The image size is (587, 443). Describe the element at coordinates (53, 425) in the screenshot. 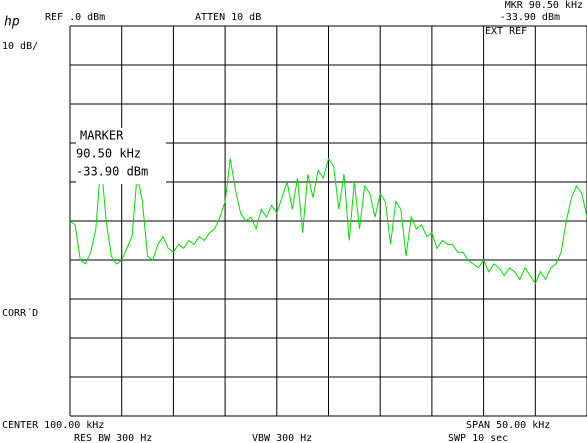

I see `center: CENTER 100.00 kHz` at that location.